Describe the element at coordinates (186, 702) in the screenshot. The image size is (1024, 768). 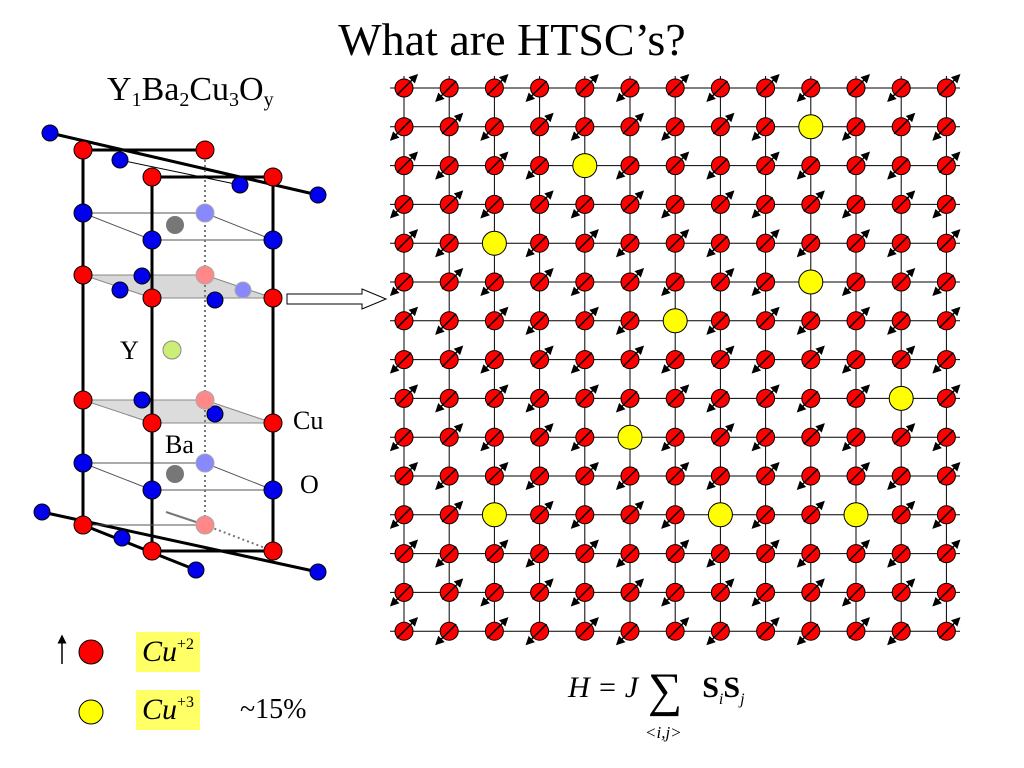
I see `legend-cu3-charge: +3` at that location.